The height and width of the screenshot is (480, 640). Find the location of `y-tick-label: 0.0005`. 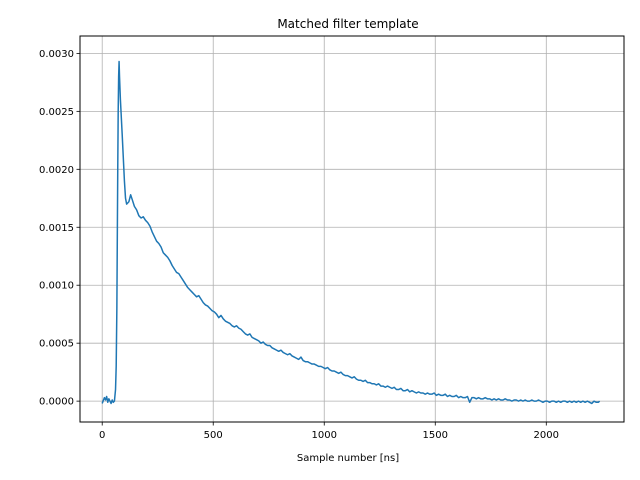

y-tick-label: 0.0005 is located at coordinates (56, 344).